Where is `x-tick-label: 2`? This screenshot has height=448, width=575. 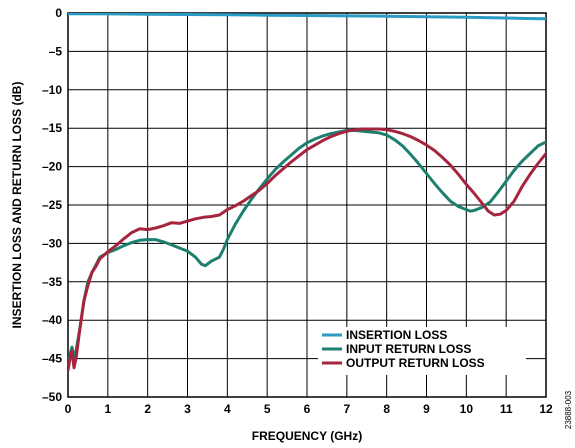 x-tick-label: 2 is located at coordinates (147, 409).